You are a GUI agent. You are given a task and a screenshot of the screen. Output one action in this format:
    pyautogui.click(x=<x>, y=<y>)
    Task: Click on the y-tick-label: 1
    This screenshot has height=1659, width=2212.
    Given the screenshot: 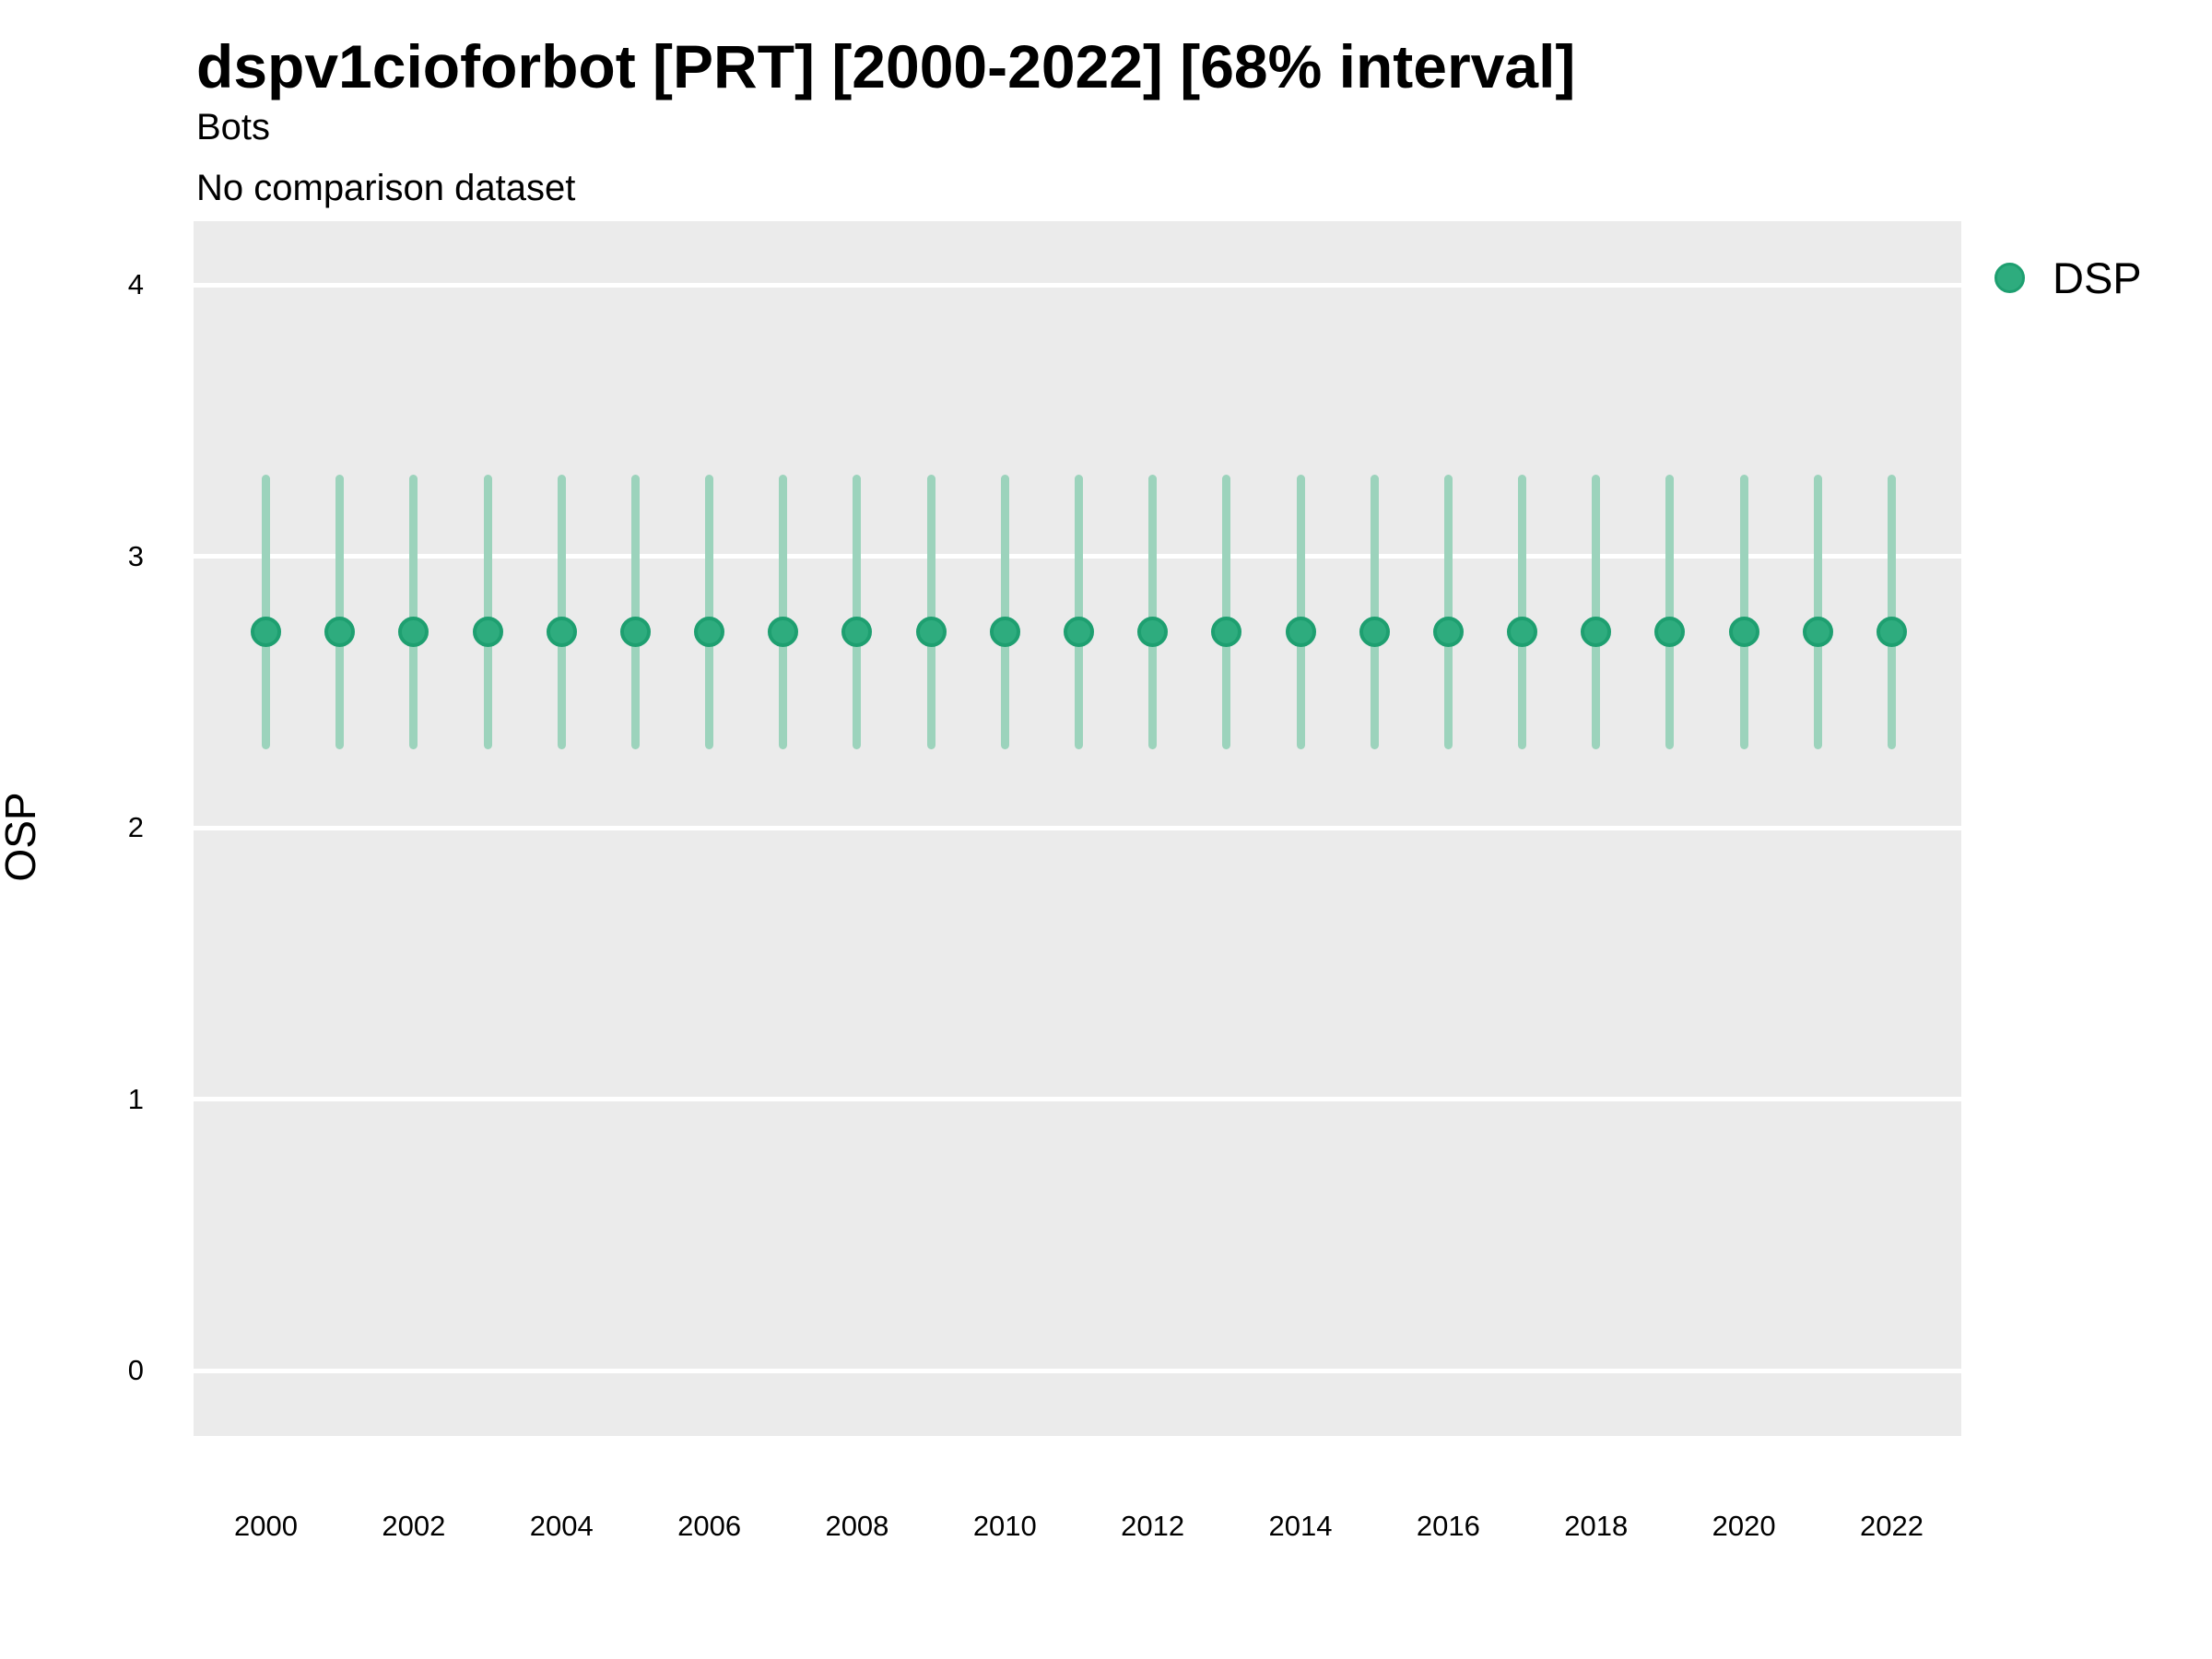 What is the action you would take?
    pyautogui.click(x=135, y=1098)
    